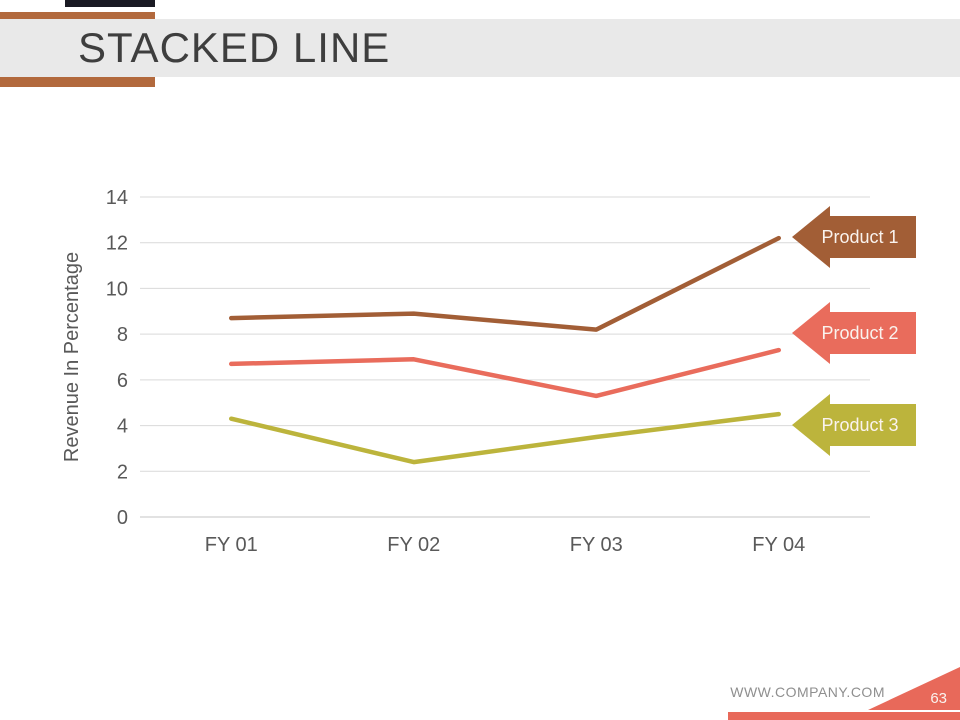  I want to click on series-arrow-label: Product 1, so click(859, 237).